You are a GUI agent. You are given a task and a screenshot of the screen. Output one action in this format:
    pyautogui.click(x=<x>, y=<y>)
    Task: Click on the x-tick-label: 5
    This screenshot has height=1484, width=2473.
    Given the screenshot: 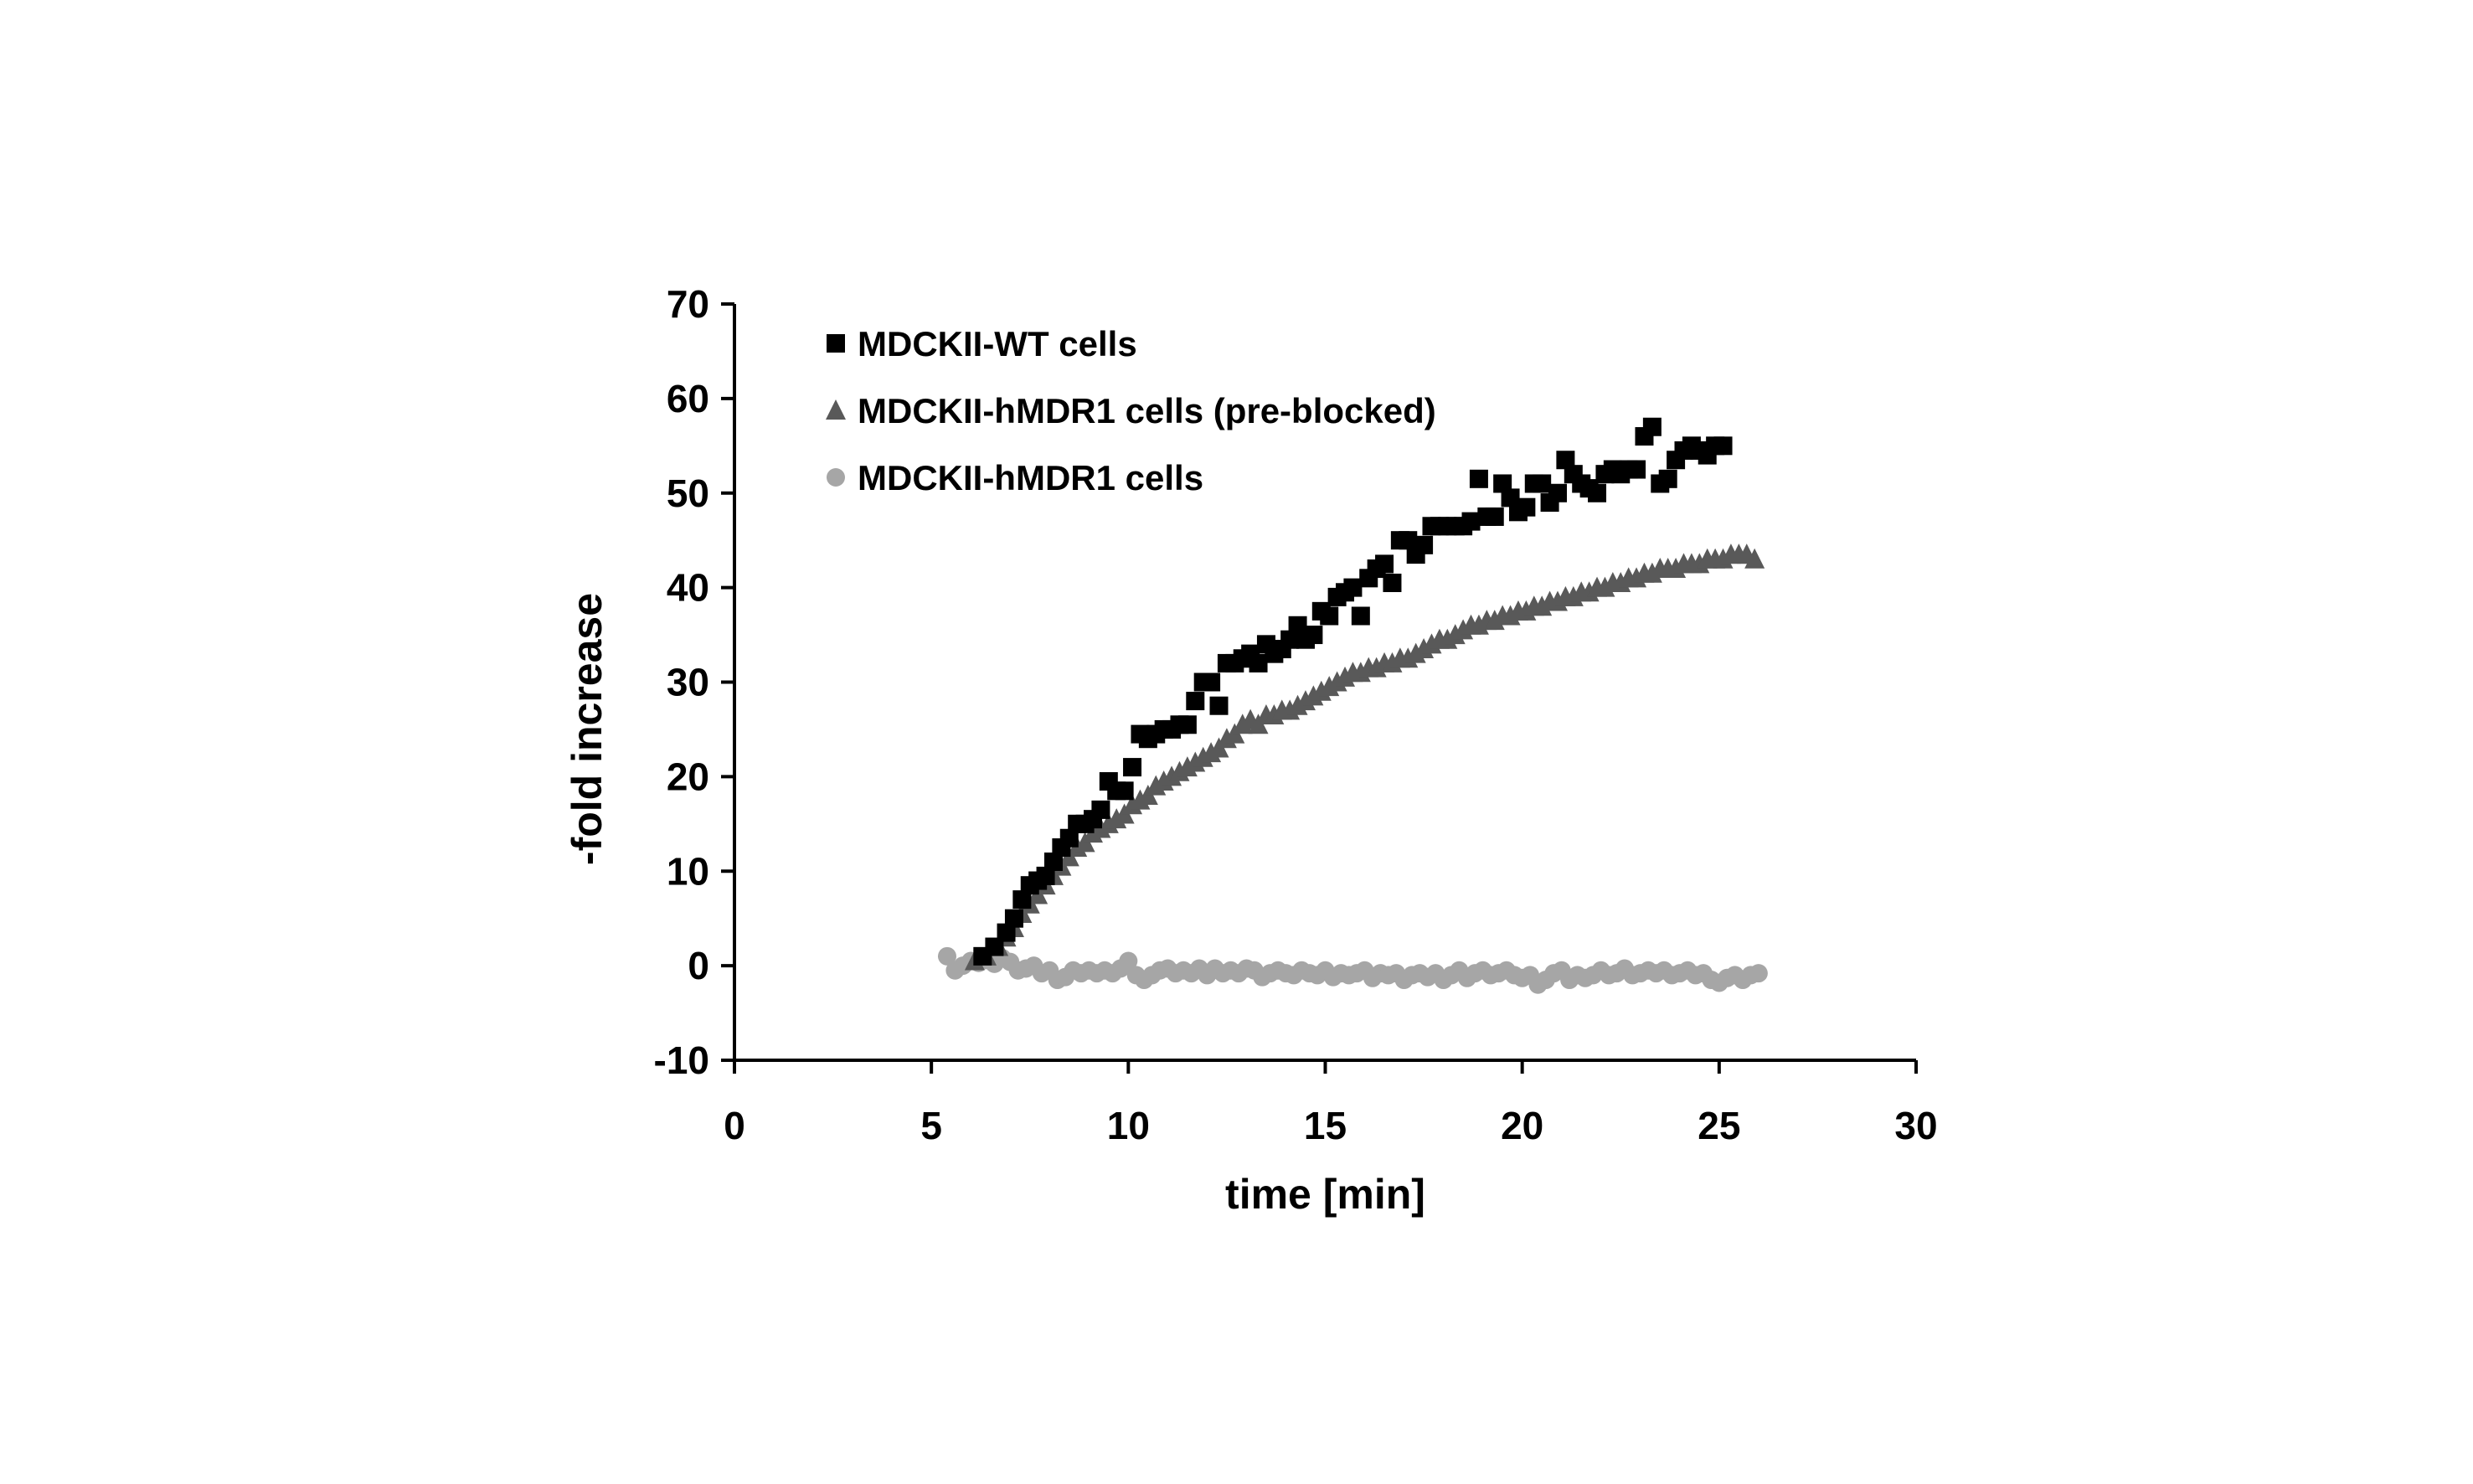 What is the action you would take?
    pyautogui.click(x=931, y=1125)
    